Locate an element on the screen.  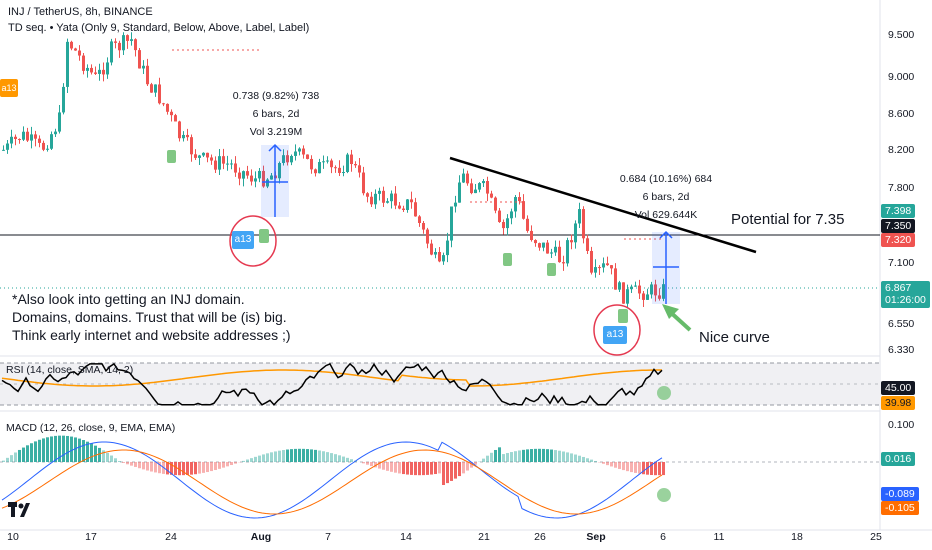
rsi-title: RSI (14, close, SMA, 14, 2) is located at coordinates (70, 370).